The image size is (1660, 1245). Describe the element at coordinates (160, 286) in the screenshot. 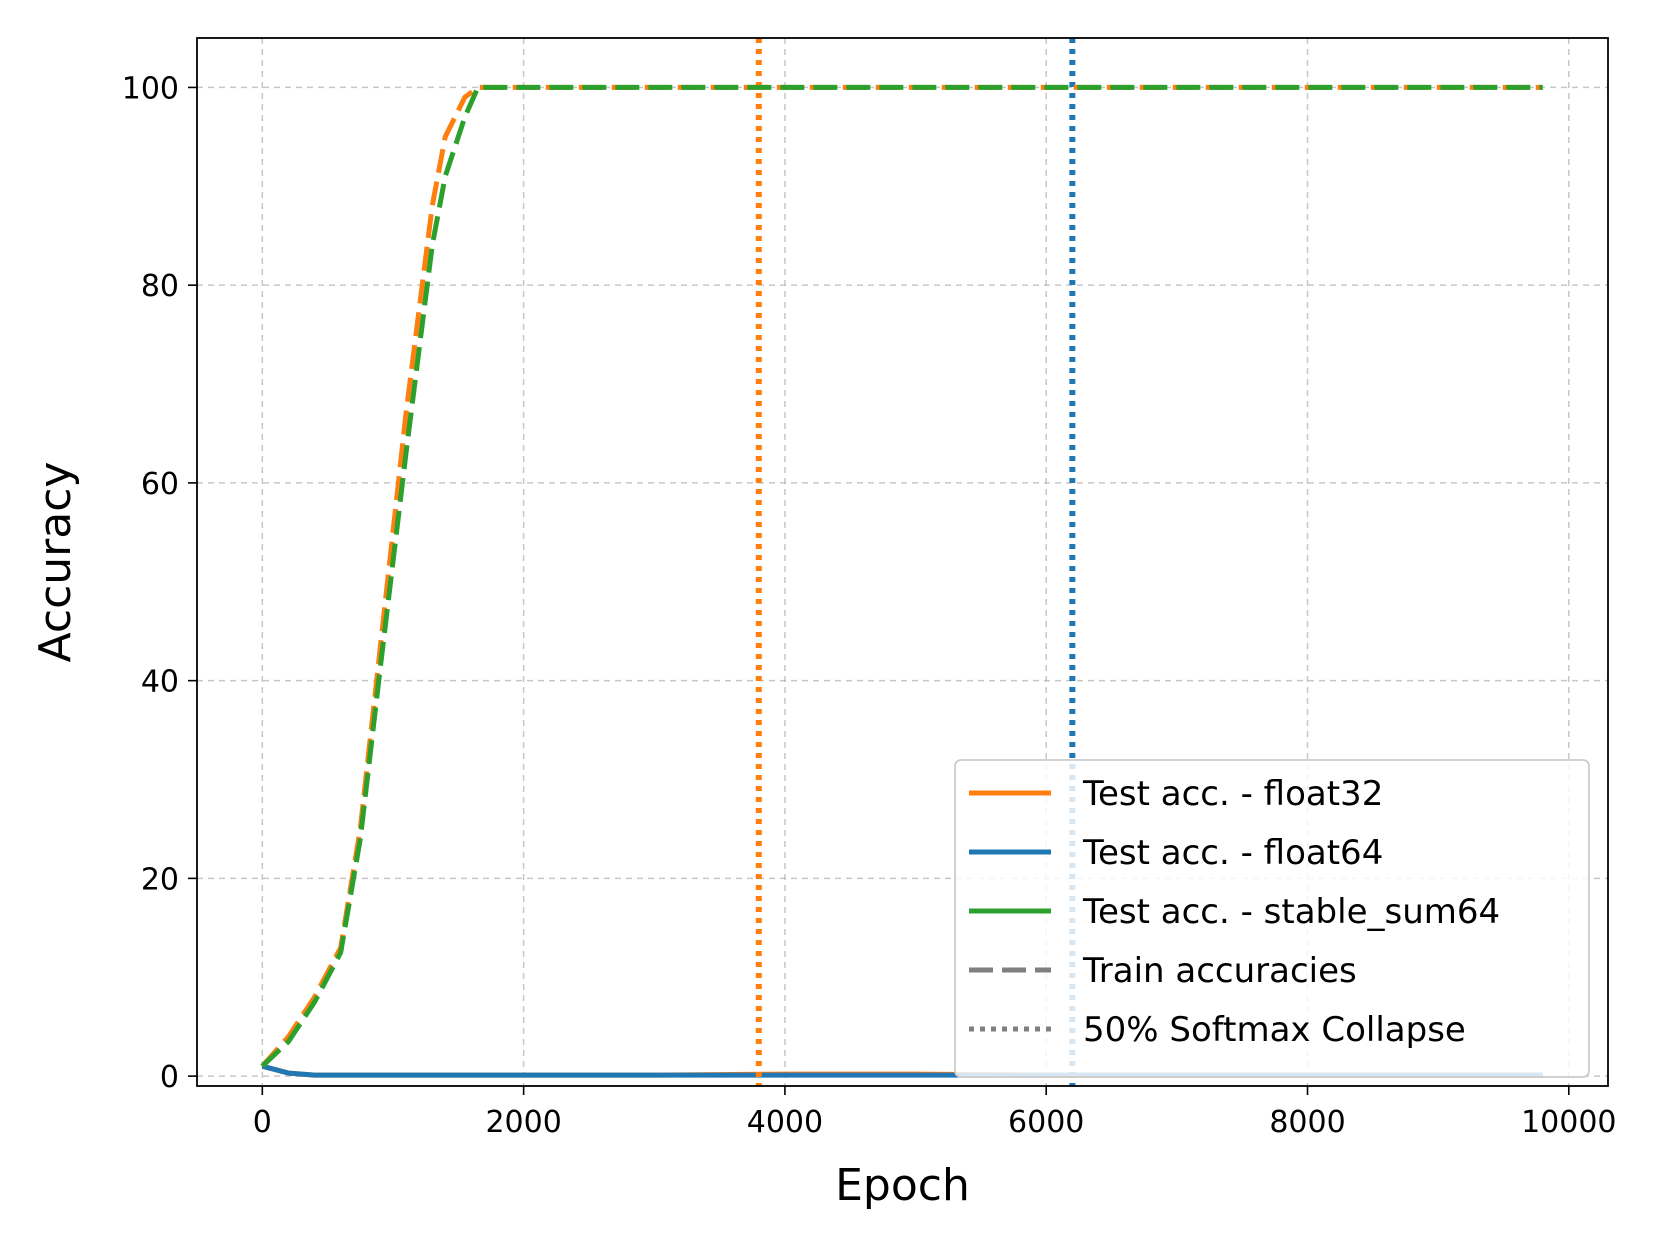

I see `y-tick-label: 80` at that location.